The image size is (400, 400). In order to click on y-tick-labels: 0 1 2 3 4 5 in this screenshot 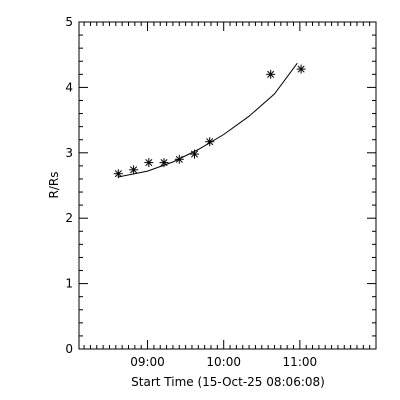, I will do `click(69, 185)`.